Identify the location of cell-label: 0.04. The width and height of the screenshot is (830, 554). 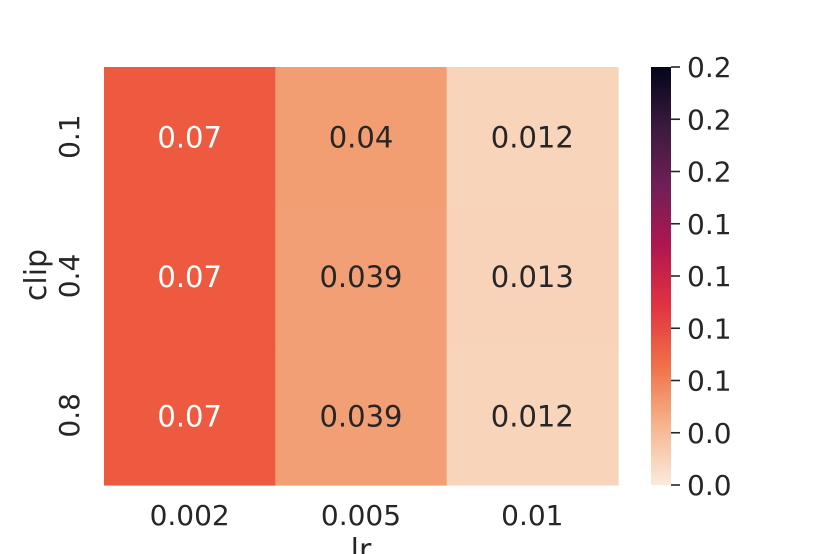
(361, 138).